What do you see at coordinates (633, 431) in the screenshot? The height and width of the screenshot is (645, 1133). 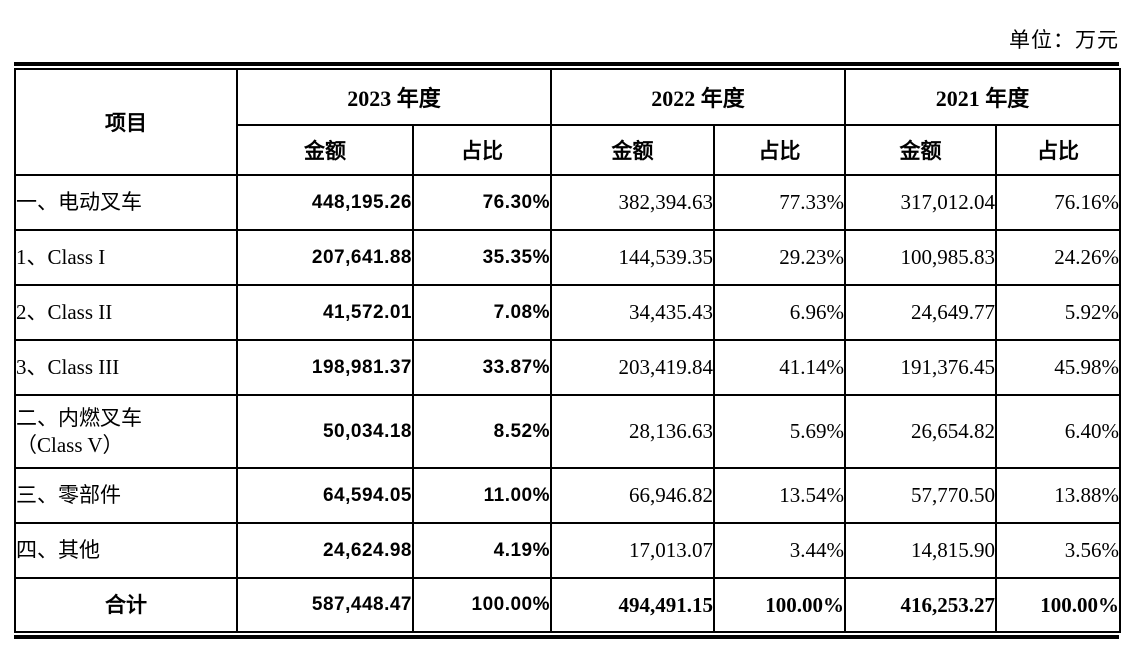 I see `cell-amount-2022: 28,136.63` at bounding box center [633, 431].